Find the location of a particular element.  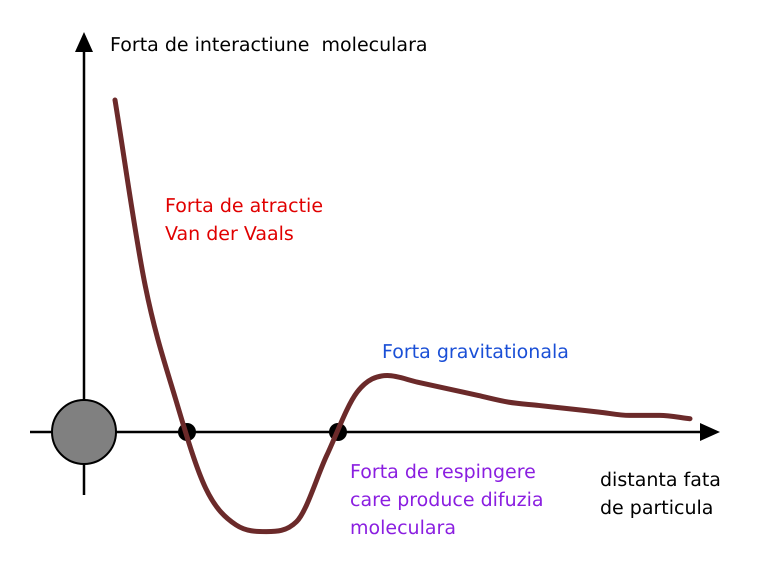

y-axis-title: Forta de interactiune moleculara is located at coordinates (269, 45).